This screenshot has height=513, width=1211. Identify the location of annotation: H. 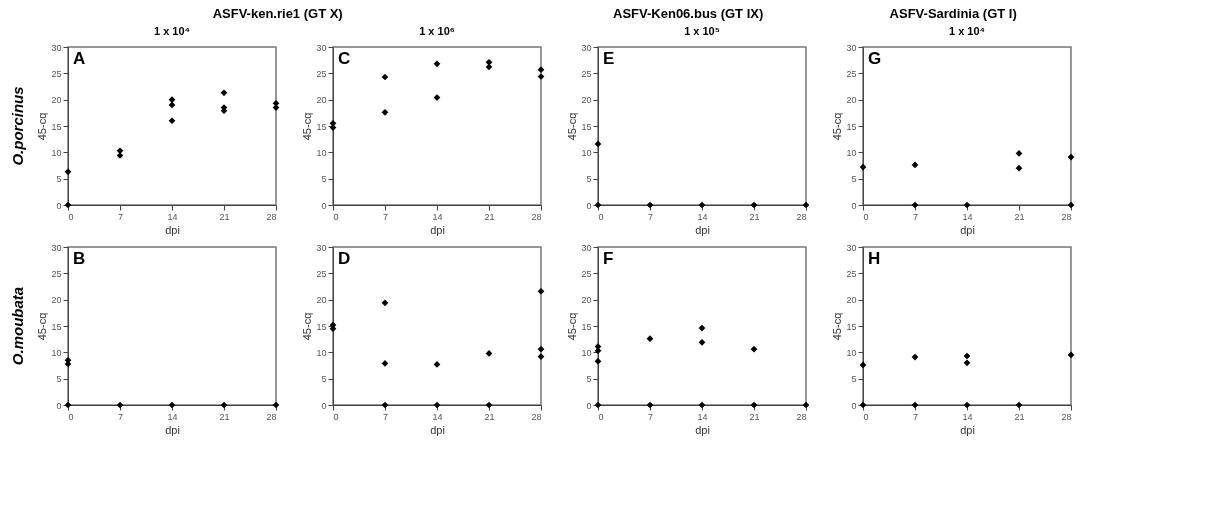
(874, 258).